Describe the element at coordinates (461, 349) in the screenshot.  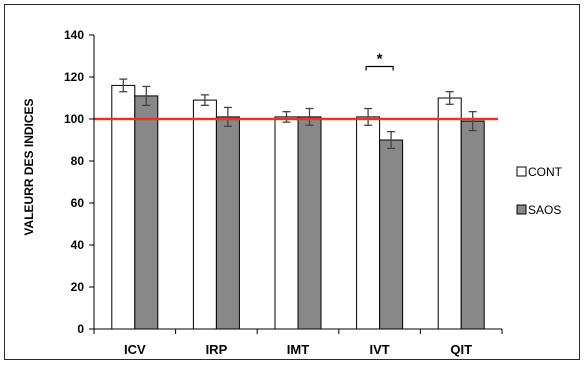
I see `x-tick-label: QIT` at that location.